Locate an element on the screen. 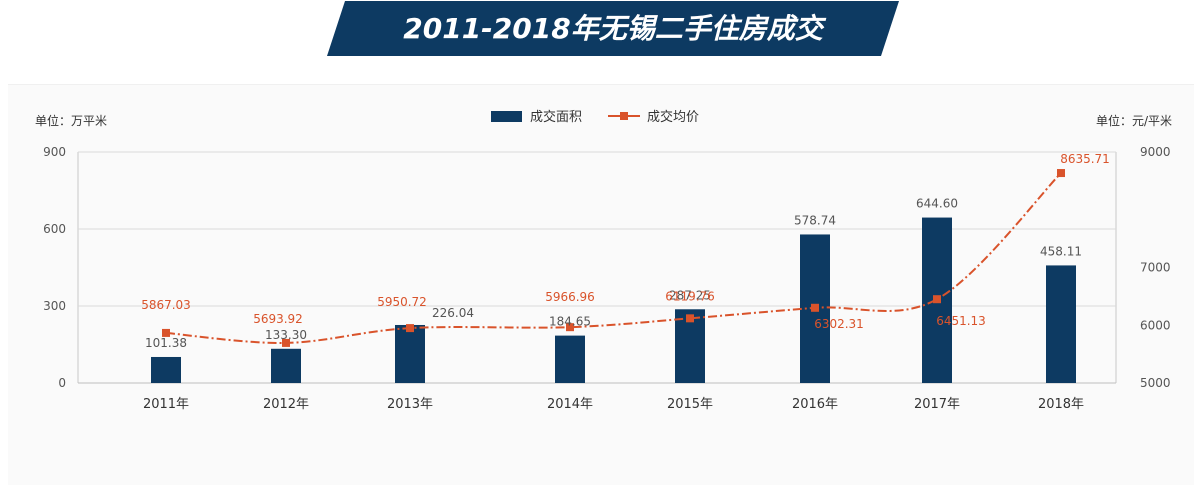  bar-value-label: 578.74 is located at coordinates (815, 220).